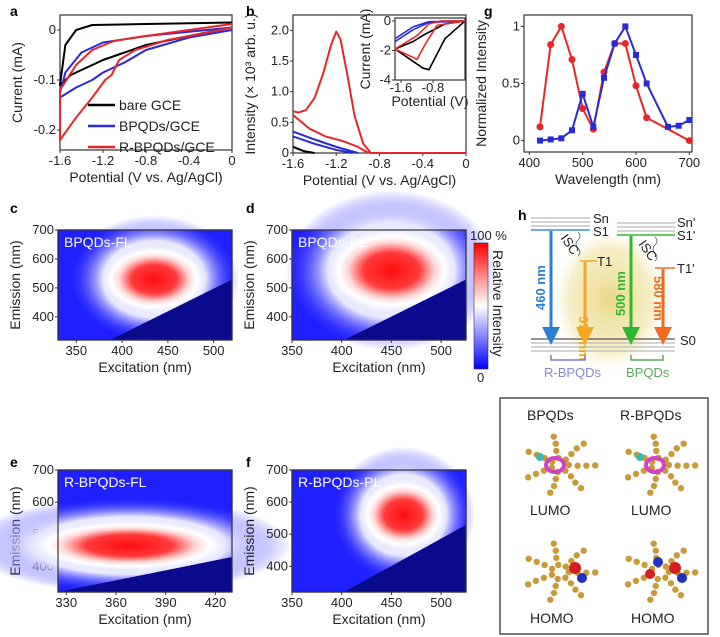 The height and width of the screenshot is (637, 720). Describe the element at coordinates (103, 160) in the screenshot. I see `x-tick-label: -1.2` at that location.